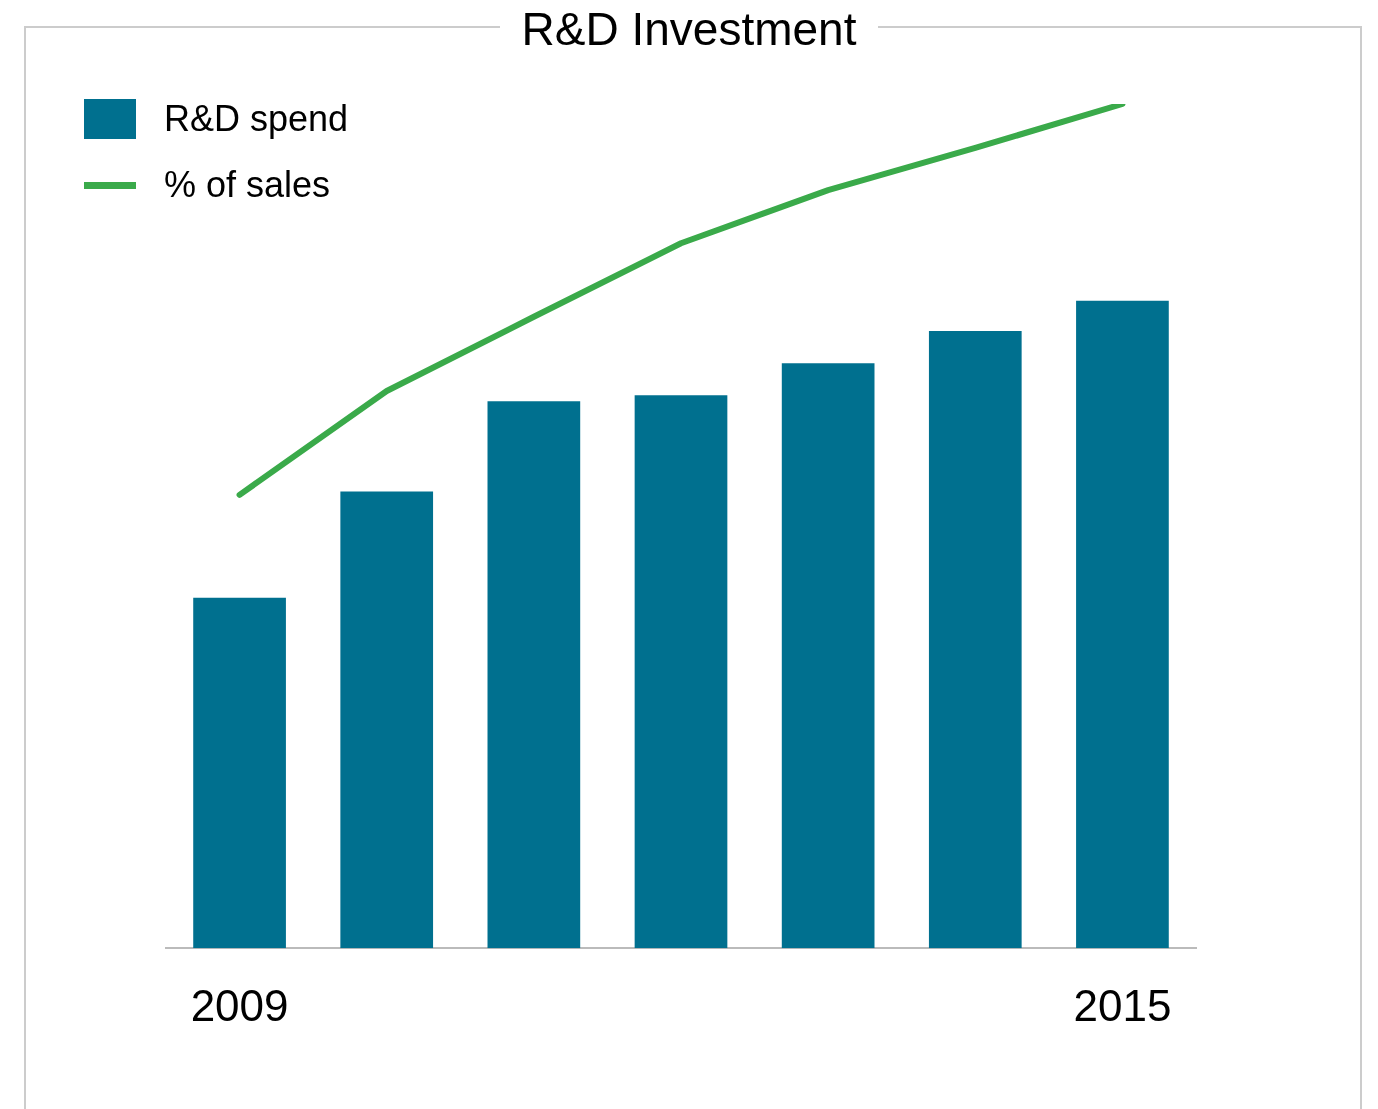  What do you see at coordinates (239, 1005) in the screenshot?
I see `x-tick-label: 2009` at bounding box center [239, 1005].